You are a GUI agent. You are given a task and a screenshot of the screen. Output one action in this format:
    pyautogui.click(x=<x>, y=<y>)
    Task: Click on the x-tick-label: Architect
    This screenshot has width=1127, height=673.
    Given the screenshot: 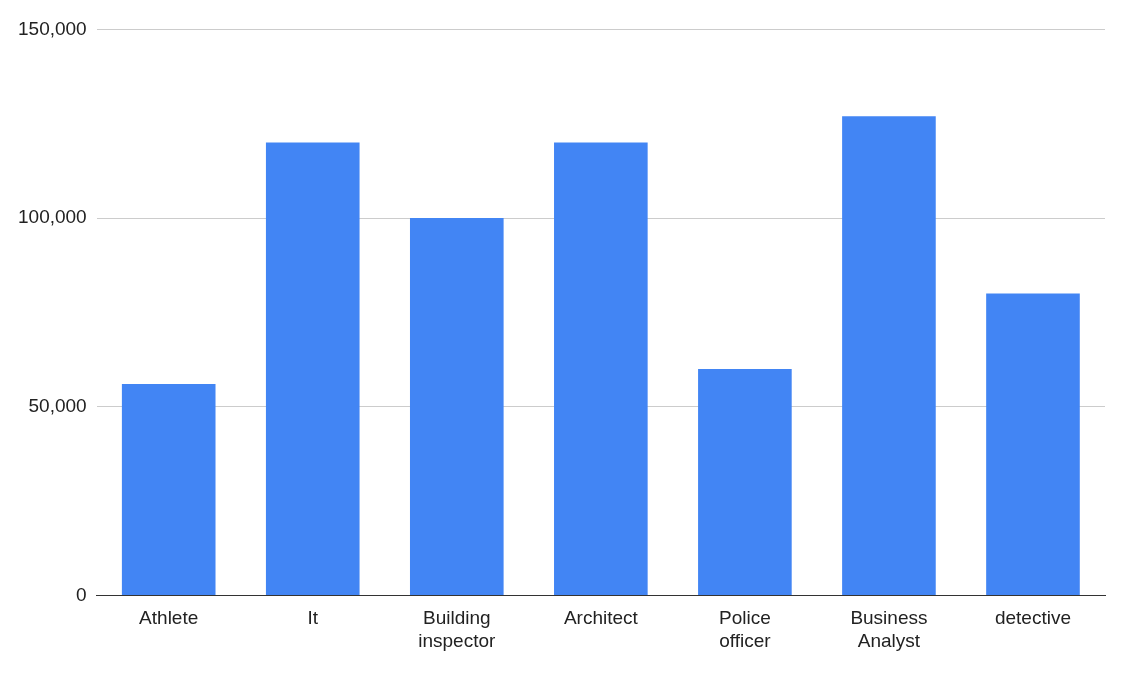 What is the action you would take?
    pyautogui.click(x=601, y=618)
    